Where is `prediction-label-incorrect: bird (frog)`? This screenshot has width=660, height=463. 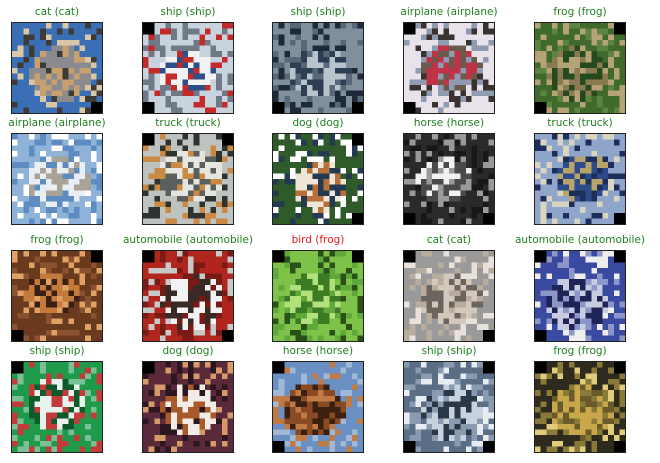
prediction-label-incorrect: bird (frog) is located at coordinates (318, 240).